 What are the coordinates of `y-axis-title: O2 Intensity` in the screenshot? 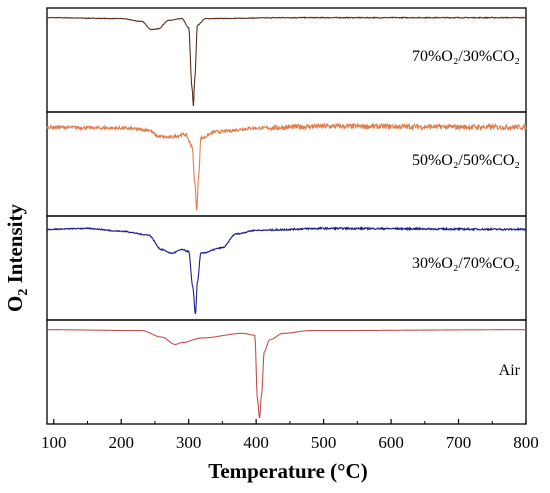 It's located at (17, 258).